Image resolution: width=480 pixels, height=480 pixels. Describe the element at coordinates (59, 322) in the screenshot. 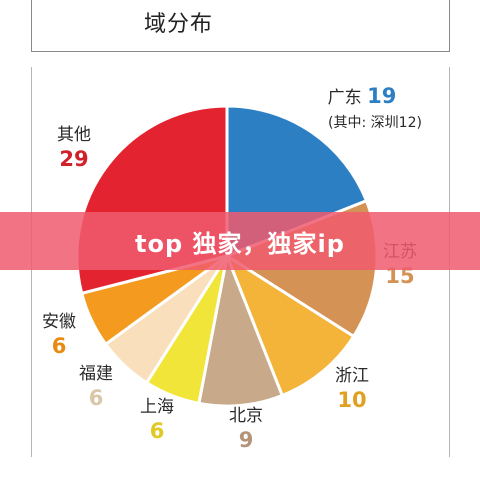

I see `slice-label: 安徽` at that location.